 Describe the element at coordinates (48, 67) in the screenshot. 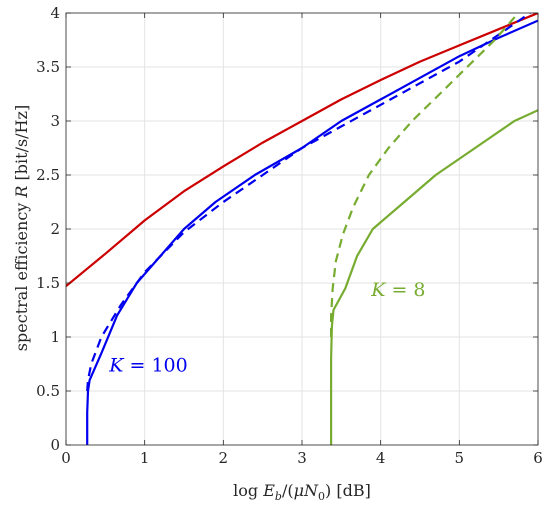

I see `y-tick-label: 3.5` at that location.